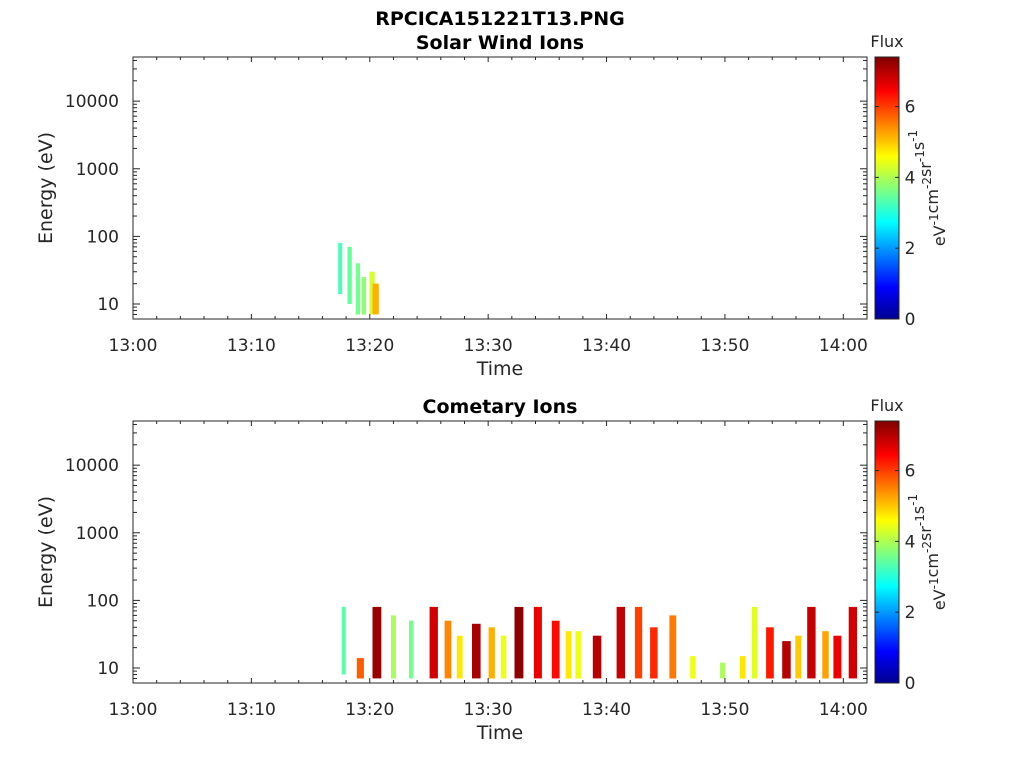  I want to click on x-tick-label: 13:30, so click(488, 710).